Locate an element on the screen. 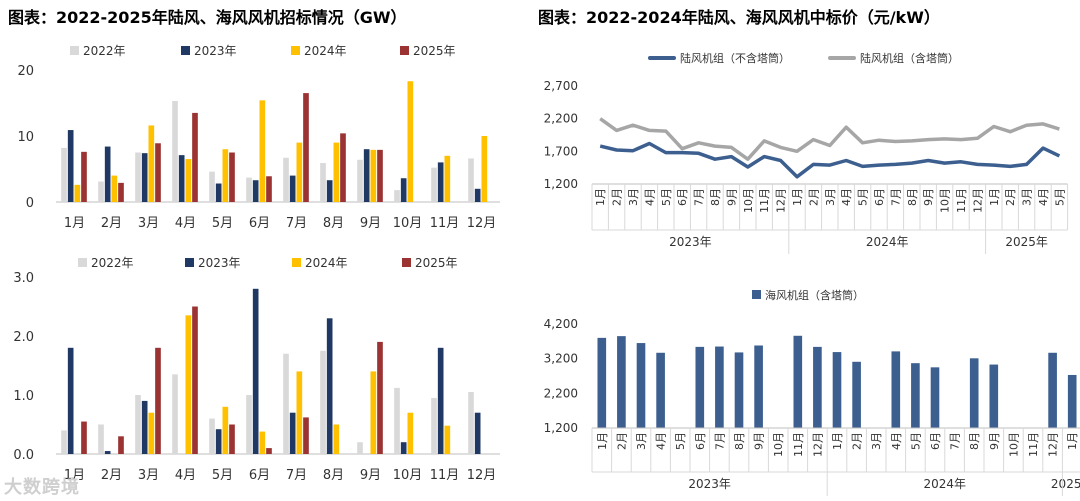 The height and width of the screenshot is (501, 1080). right-title: 图表：2022-2024年陆风、海风风机中标价（元/kW） is located at coordinates (739, 17).